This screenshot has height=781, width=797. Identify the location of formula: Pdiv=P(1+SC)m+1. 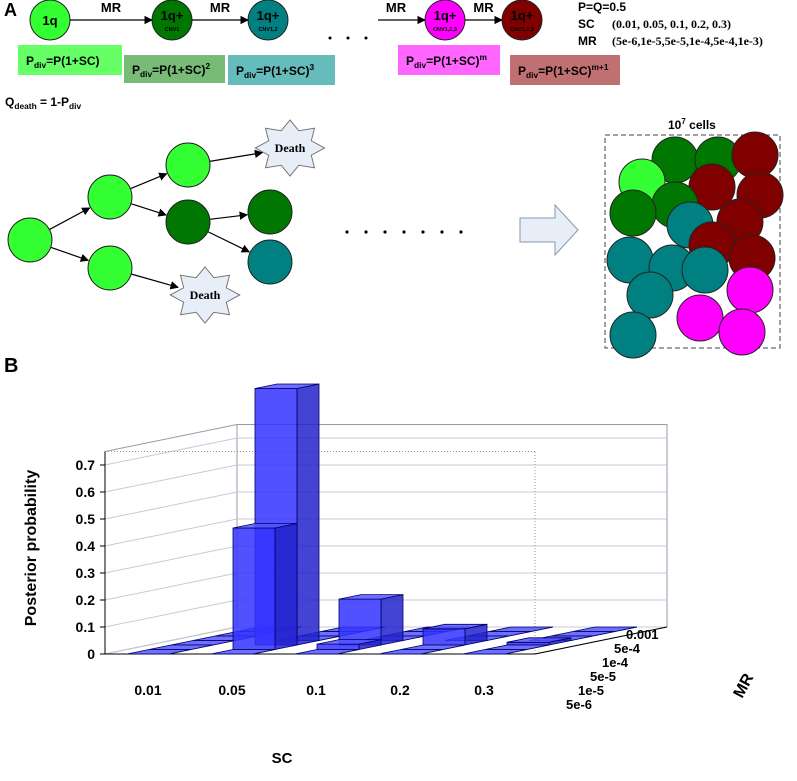
(563, 71).